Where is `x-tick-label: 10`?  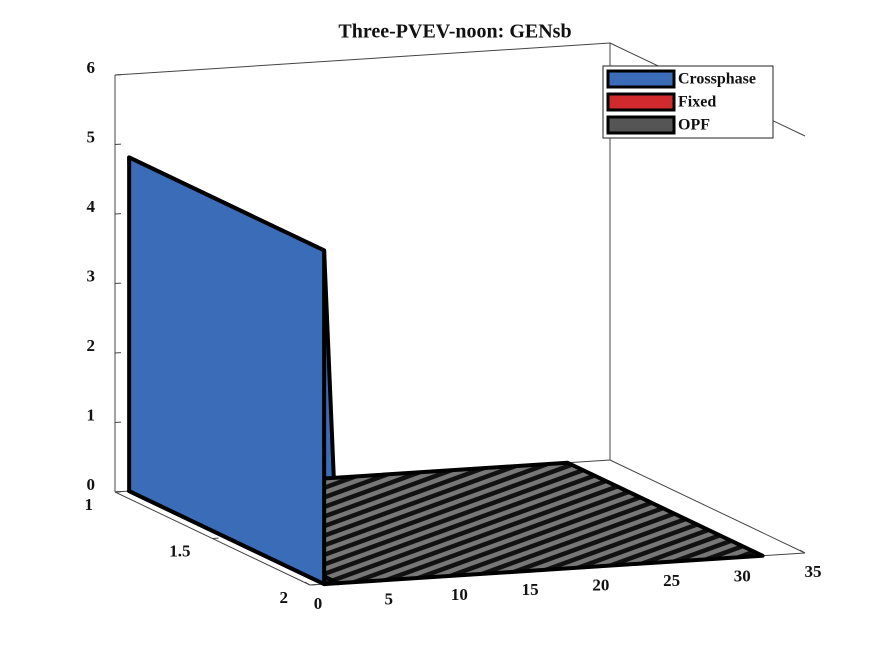 x-tick-label: 10 is located at coordinates (459, 594).